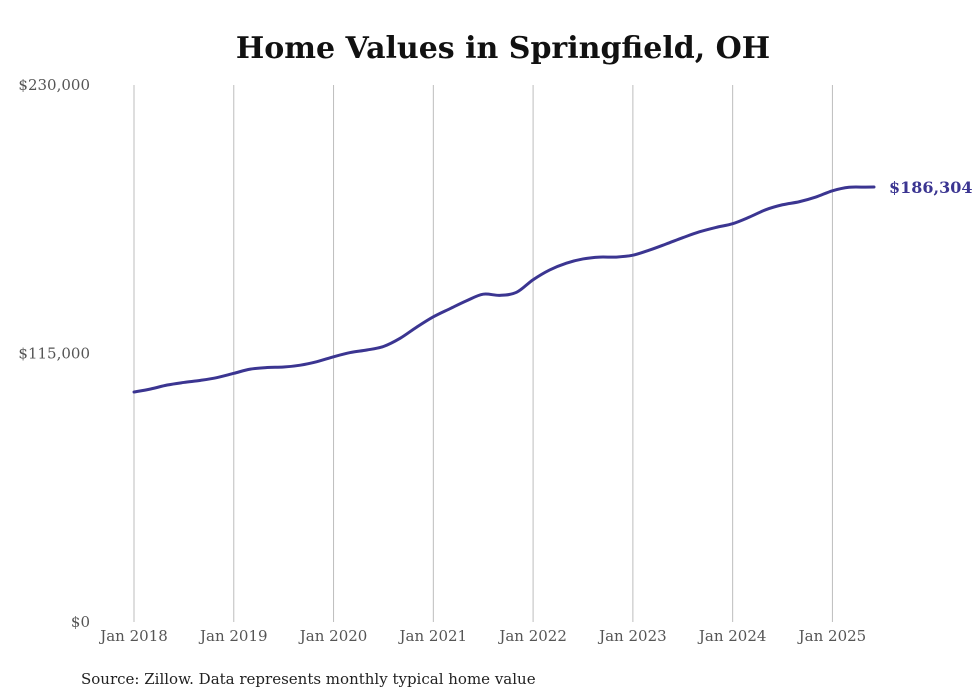  What do you see at coordinates (632, 636) in the screenshot?
I see `x-tick-label: Jan 2023` at bounding box center [632, 636].